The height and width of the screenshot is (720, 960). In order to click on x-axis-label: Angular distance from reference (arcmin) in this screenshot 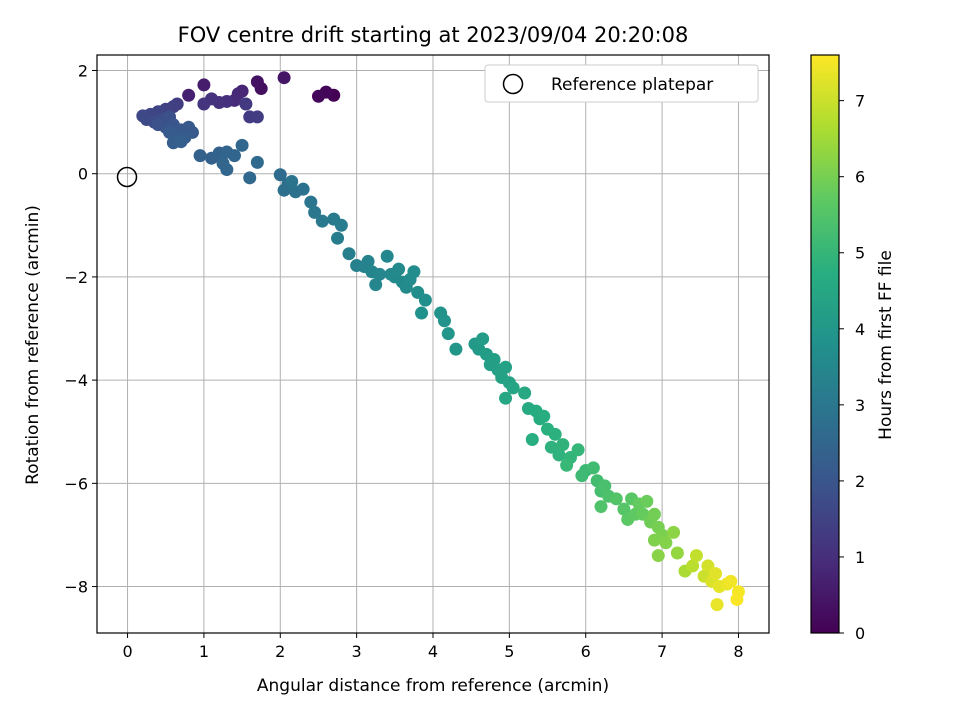, I will do `click(433, 686)`.